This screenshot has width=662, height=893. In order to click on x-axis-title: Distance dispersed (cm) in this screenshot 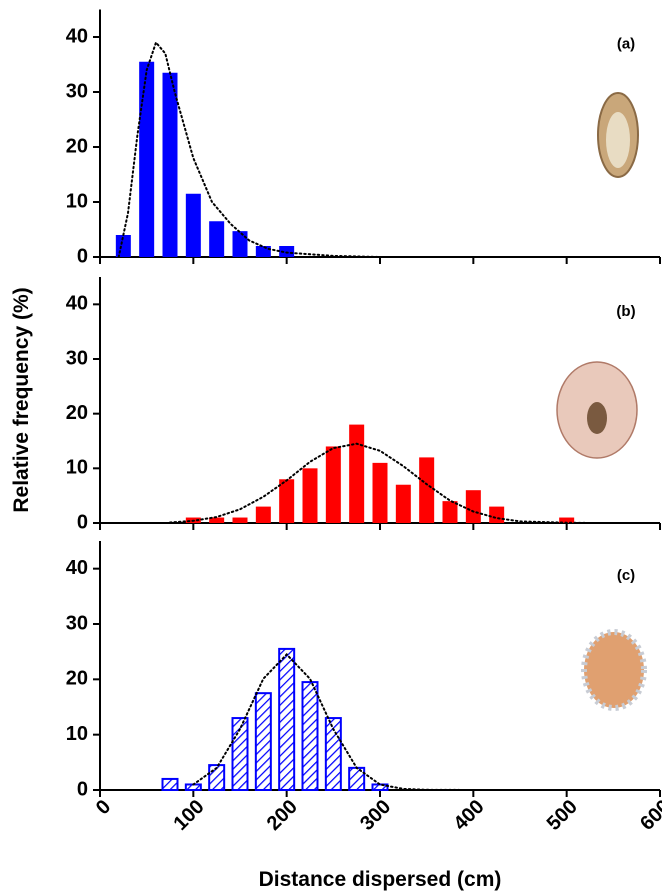, I will do `click(380, 879)`.